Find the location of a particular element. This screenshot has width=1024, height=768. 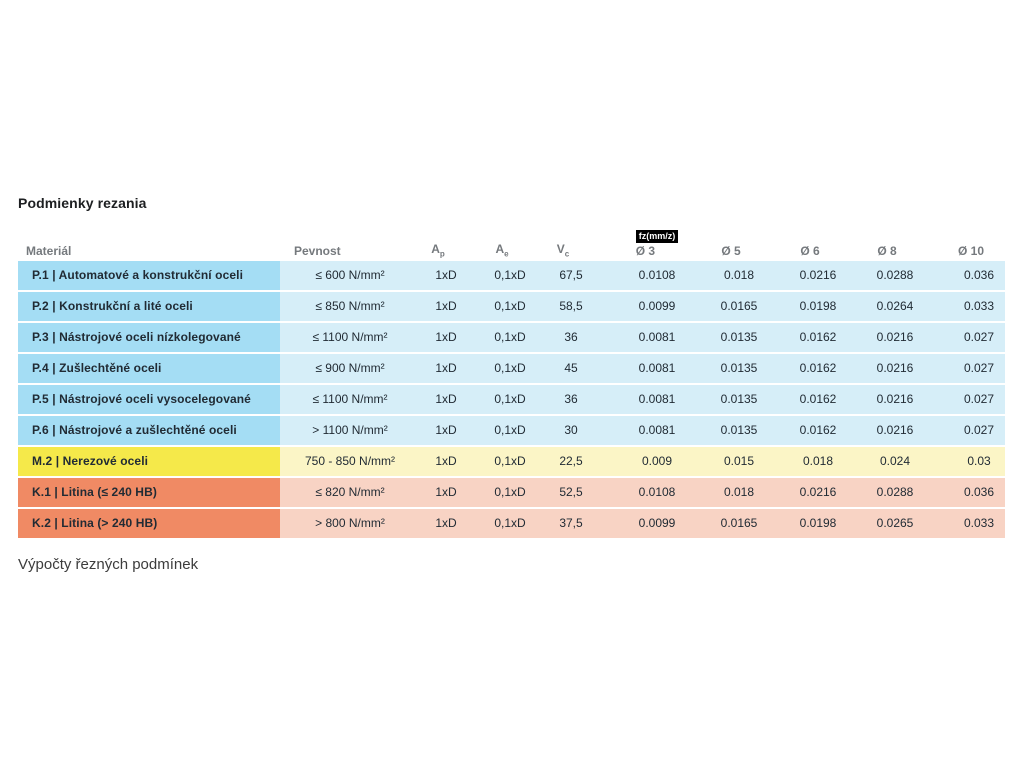

section-title-calculations: Výpočty řezných podmínek is located at coordinates (108, 564).